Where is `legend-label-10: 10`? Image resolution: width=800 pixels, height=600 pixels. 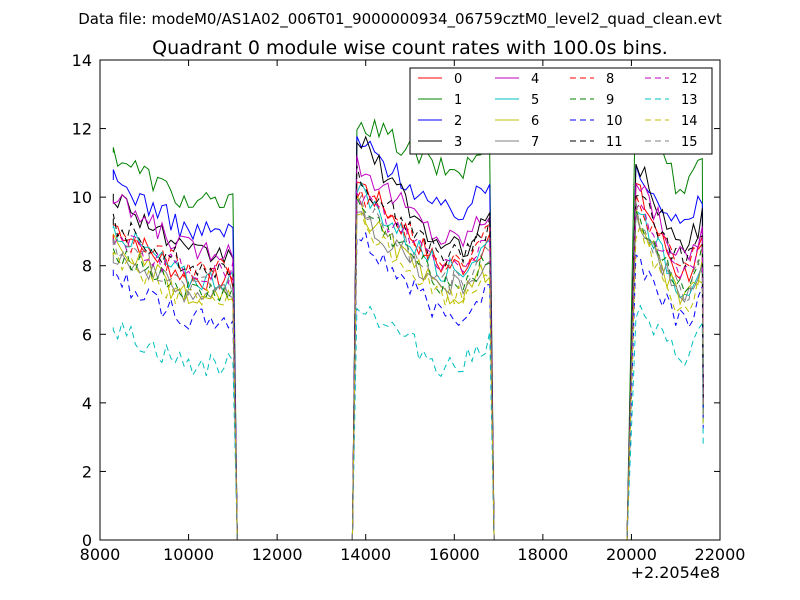 legend-label-10: 10 is located at coordinates (614, 121).